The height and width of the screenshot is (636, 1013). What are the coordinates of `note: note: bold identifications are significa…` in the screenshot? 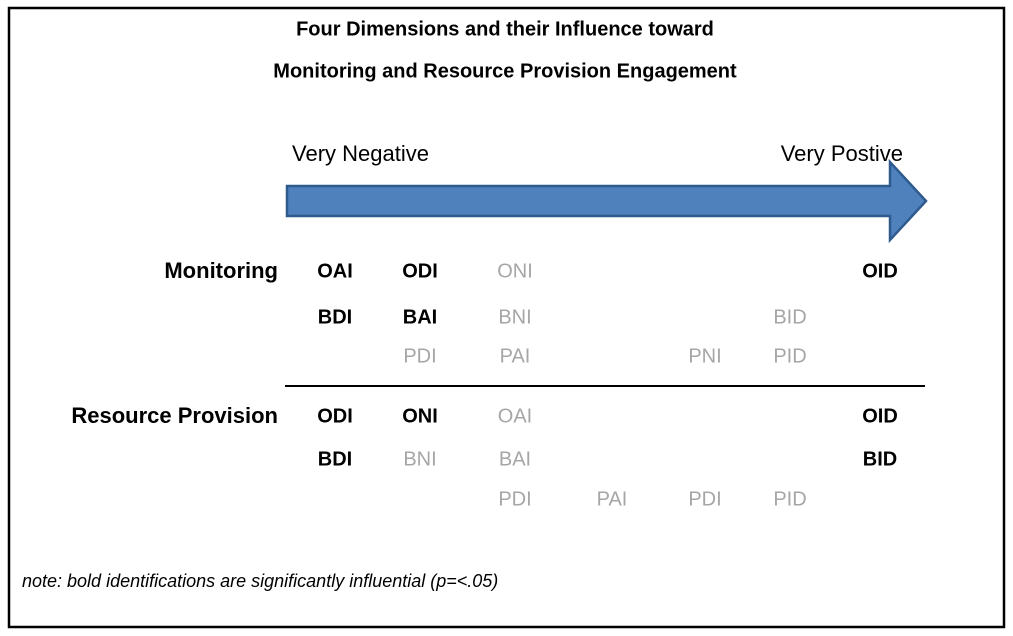 It's located at (260, 581).